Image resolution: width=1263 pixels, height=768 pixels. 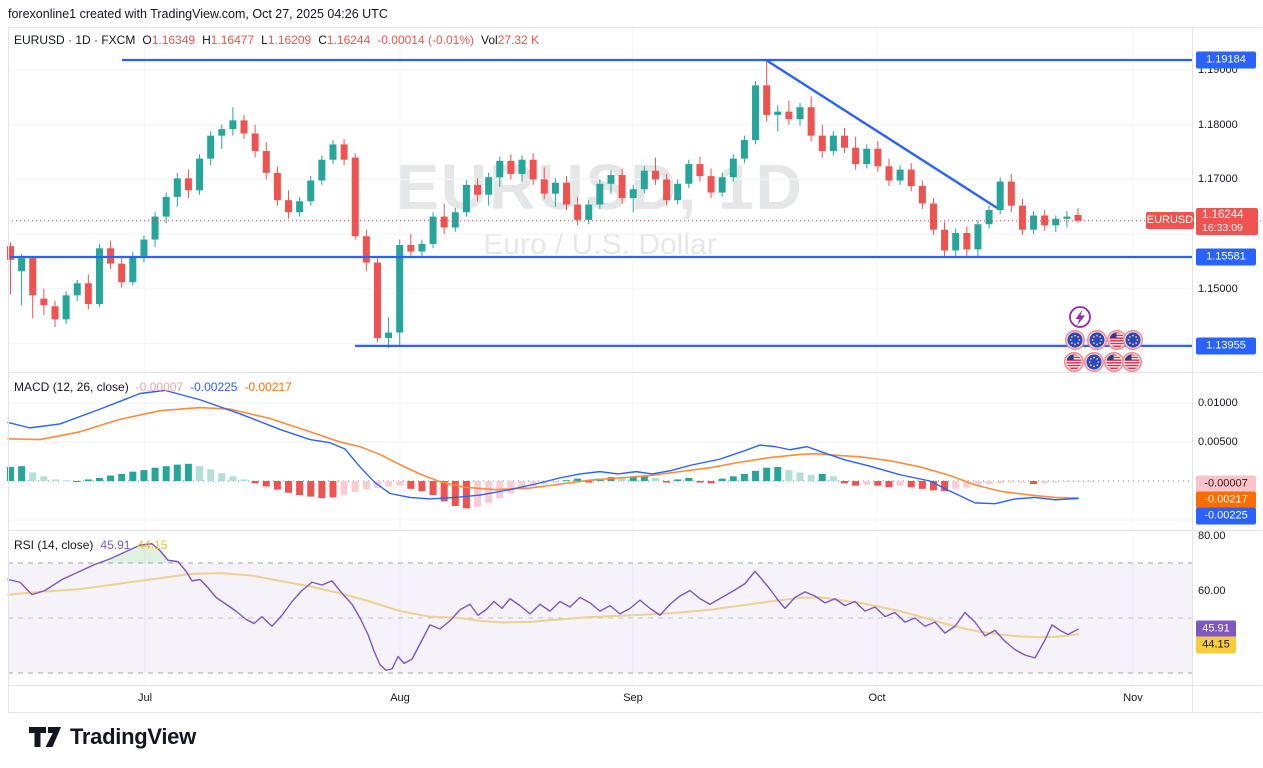 What do you see at coordinates (286, 40) in the screenshot?
I see `ohlc-item: L1.16209` at bounding box center [286, 40].